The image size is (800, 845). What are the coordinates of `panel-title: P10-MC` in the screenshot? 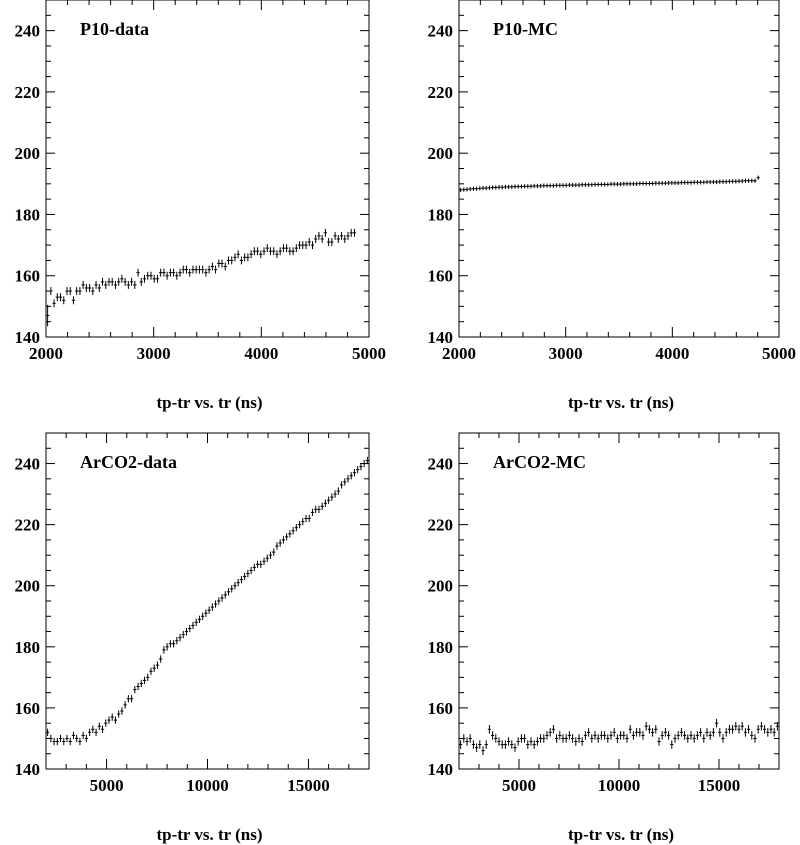 It's located at (525, 29).